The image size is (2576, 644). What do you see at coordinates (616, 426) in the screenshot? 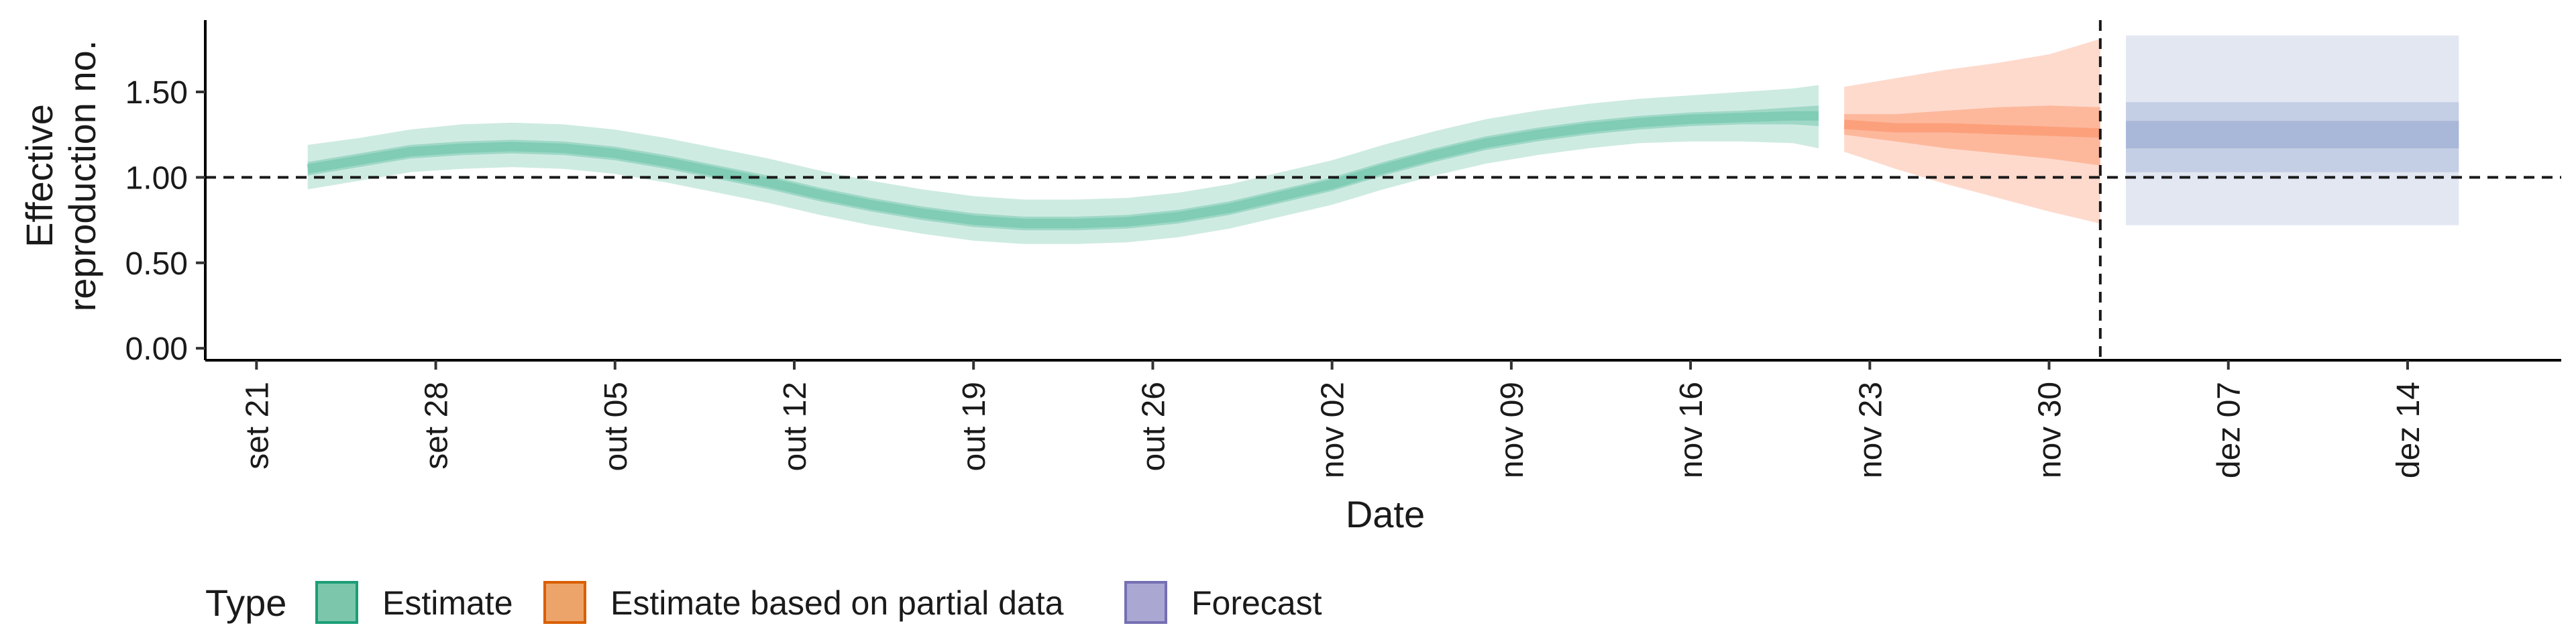
I see `x-tick-label: out 05` at bounding box center [616, 426].